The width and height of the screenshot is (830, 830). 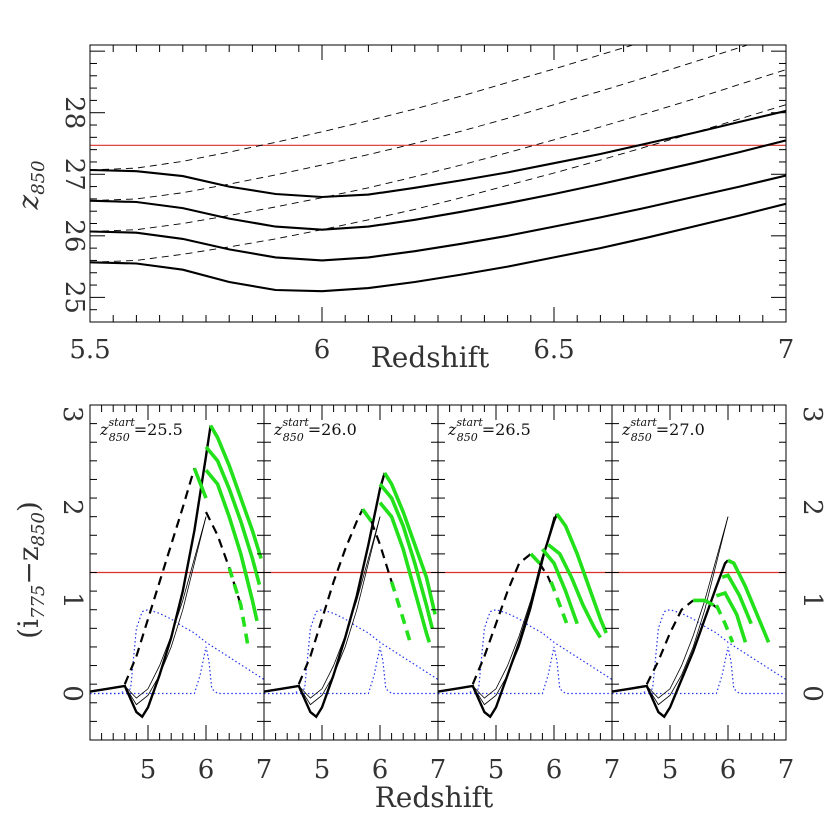 I want to click on top-y-tick-label: 28, so click(x=74, y=112).